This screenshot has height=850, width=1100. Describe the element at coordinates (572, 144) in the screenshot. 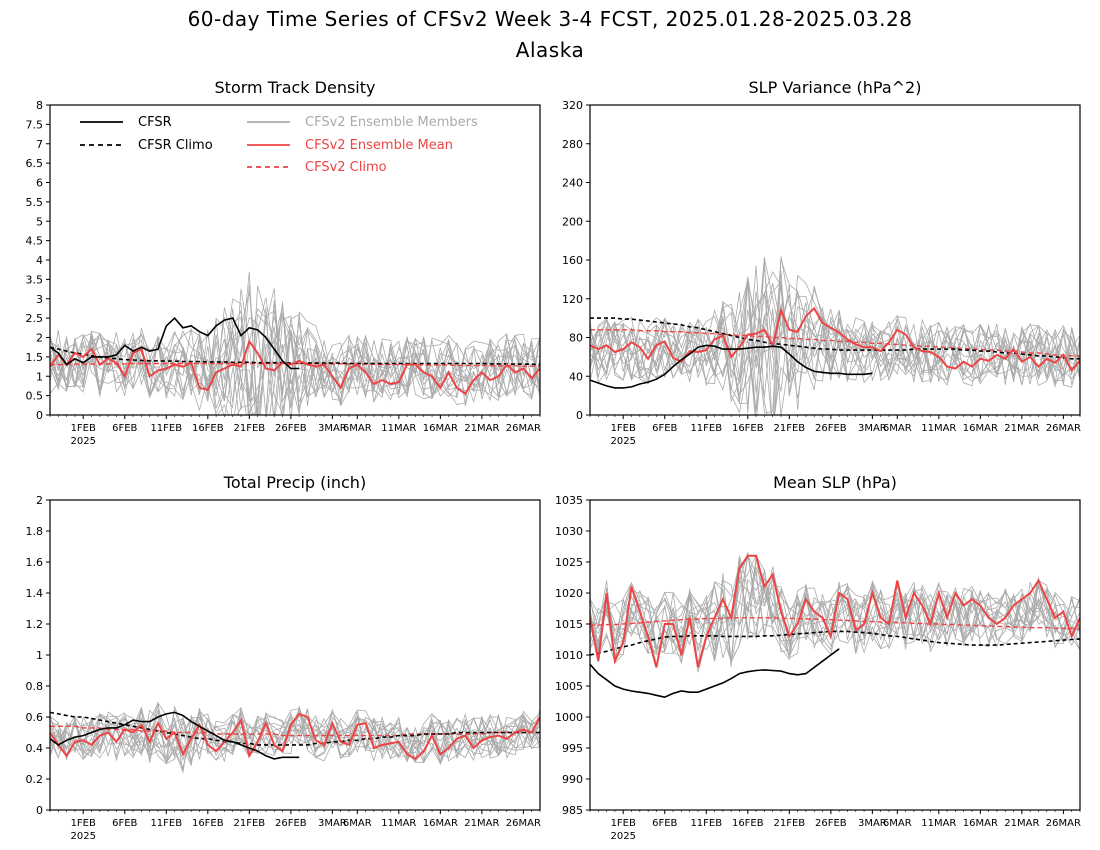

I see `y-tick-label: 280` at that location.